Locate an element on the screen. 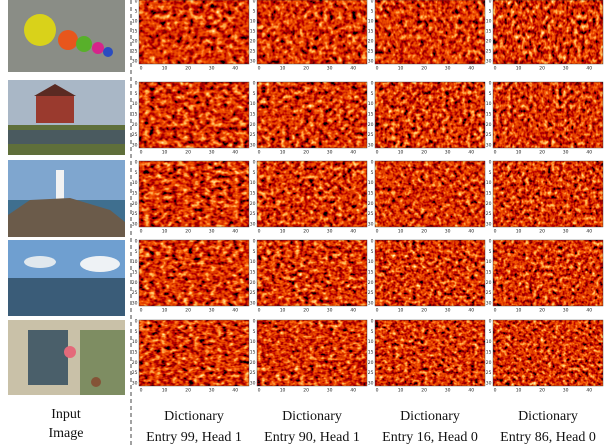 The image size is (608, 446). column-label: Entry 86, Head 0 is located at coordinates (548, 437).